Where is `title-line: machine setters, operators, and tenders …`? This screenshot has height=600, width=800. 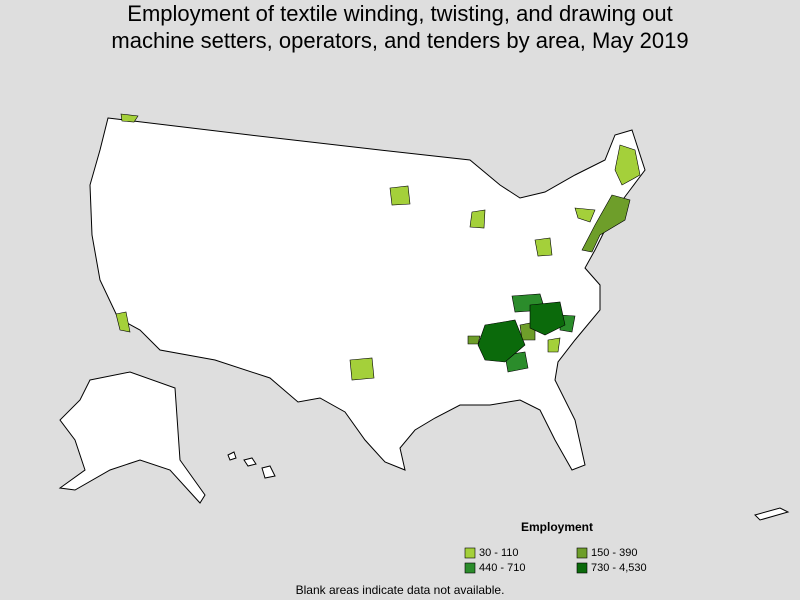
title-line: machine setters, operators, and tenders … is located at coordinates (399, 40).